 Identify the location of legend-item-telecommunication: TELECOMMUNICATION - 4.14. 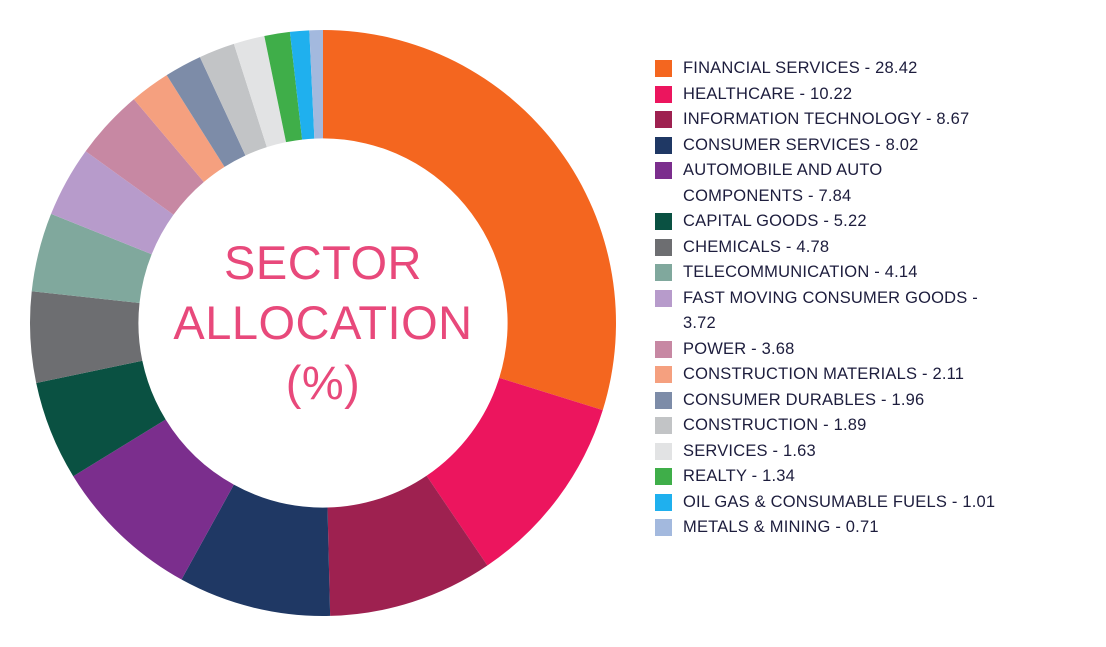
(870, 273).